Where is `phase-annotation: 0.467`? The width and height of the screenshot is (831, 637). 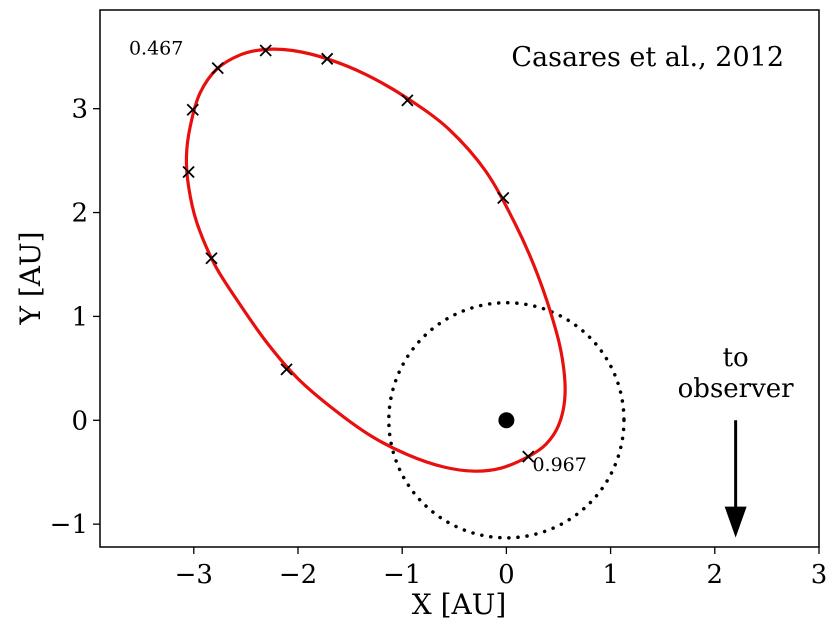
phase-annotation: 0.467 is located at coordinates (156, 49).